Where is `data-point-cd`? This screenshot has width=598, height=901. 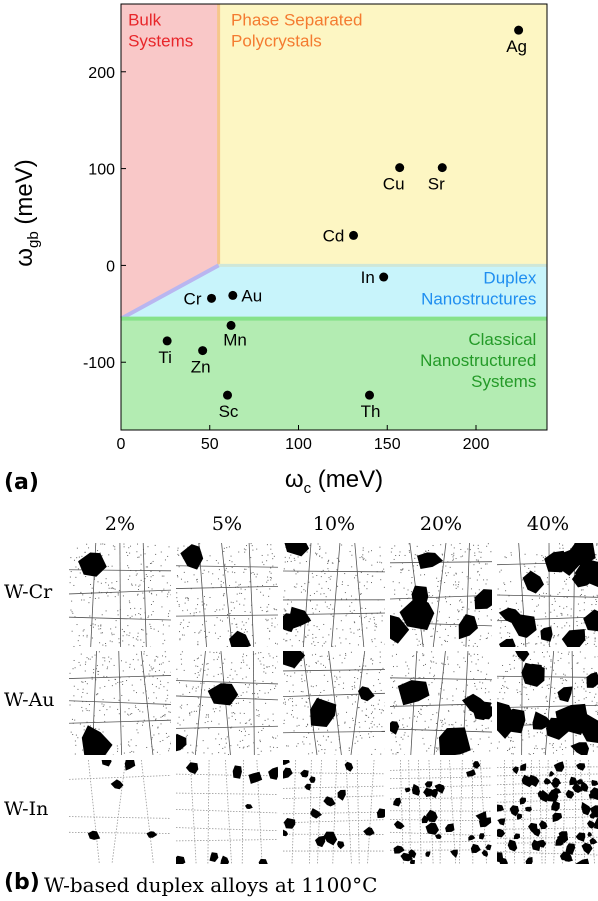 data-point-cd is located at coordinates (354, 235).